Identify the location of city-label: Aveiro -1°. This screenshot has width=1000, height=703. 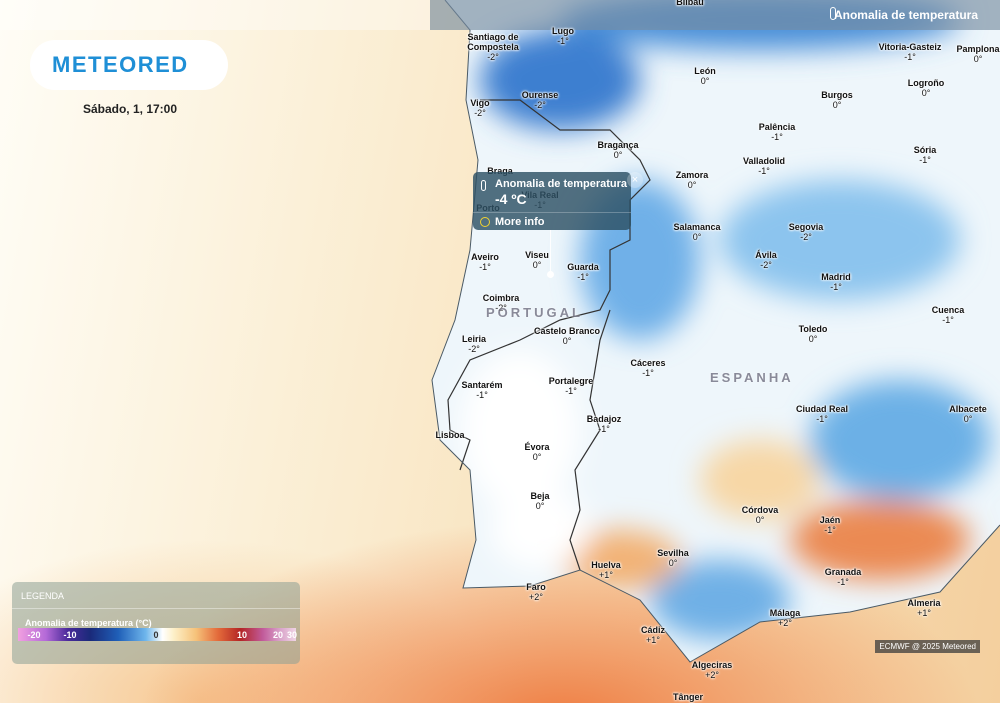
(485, 262).